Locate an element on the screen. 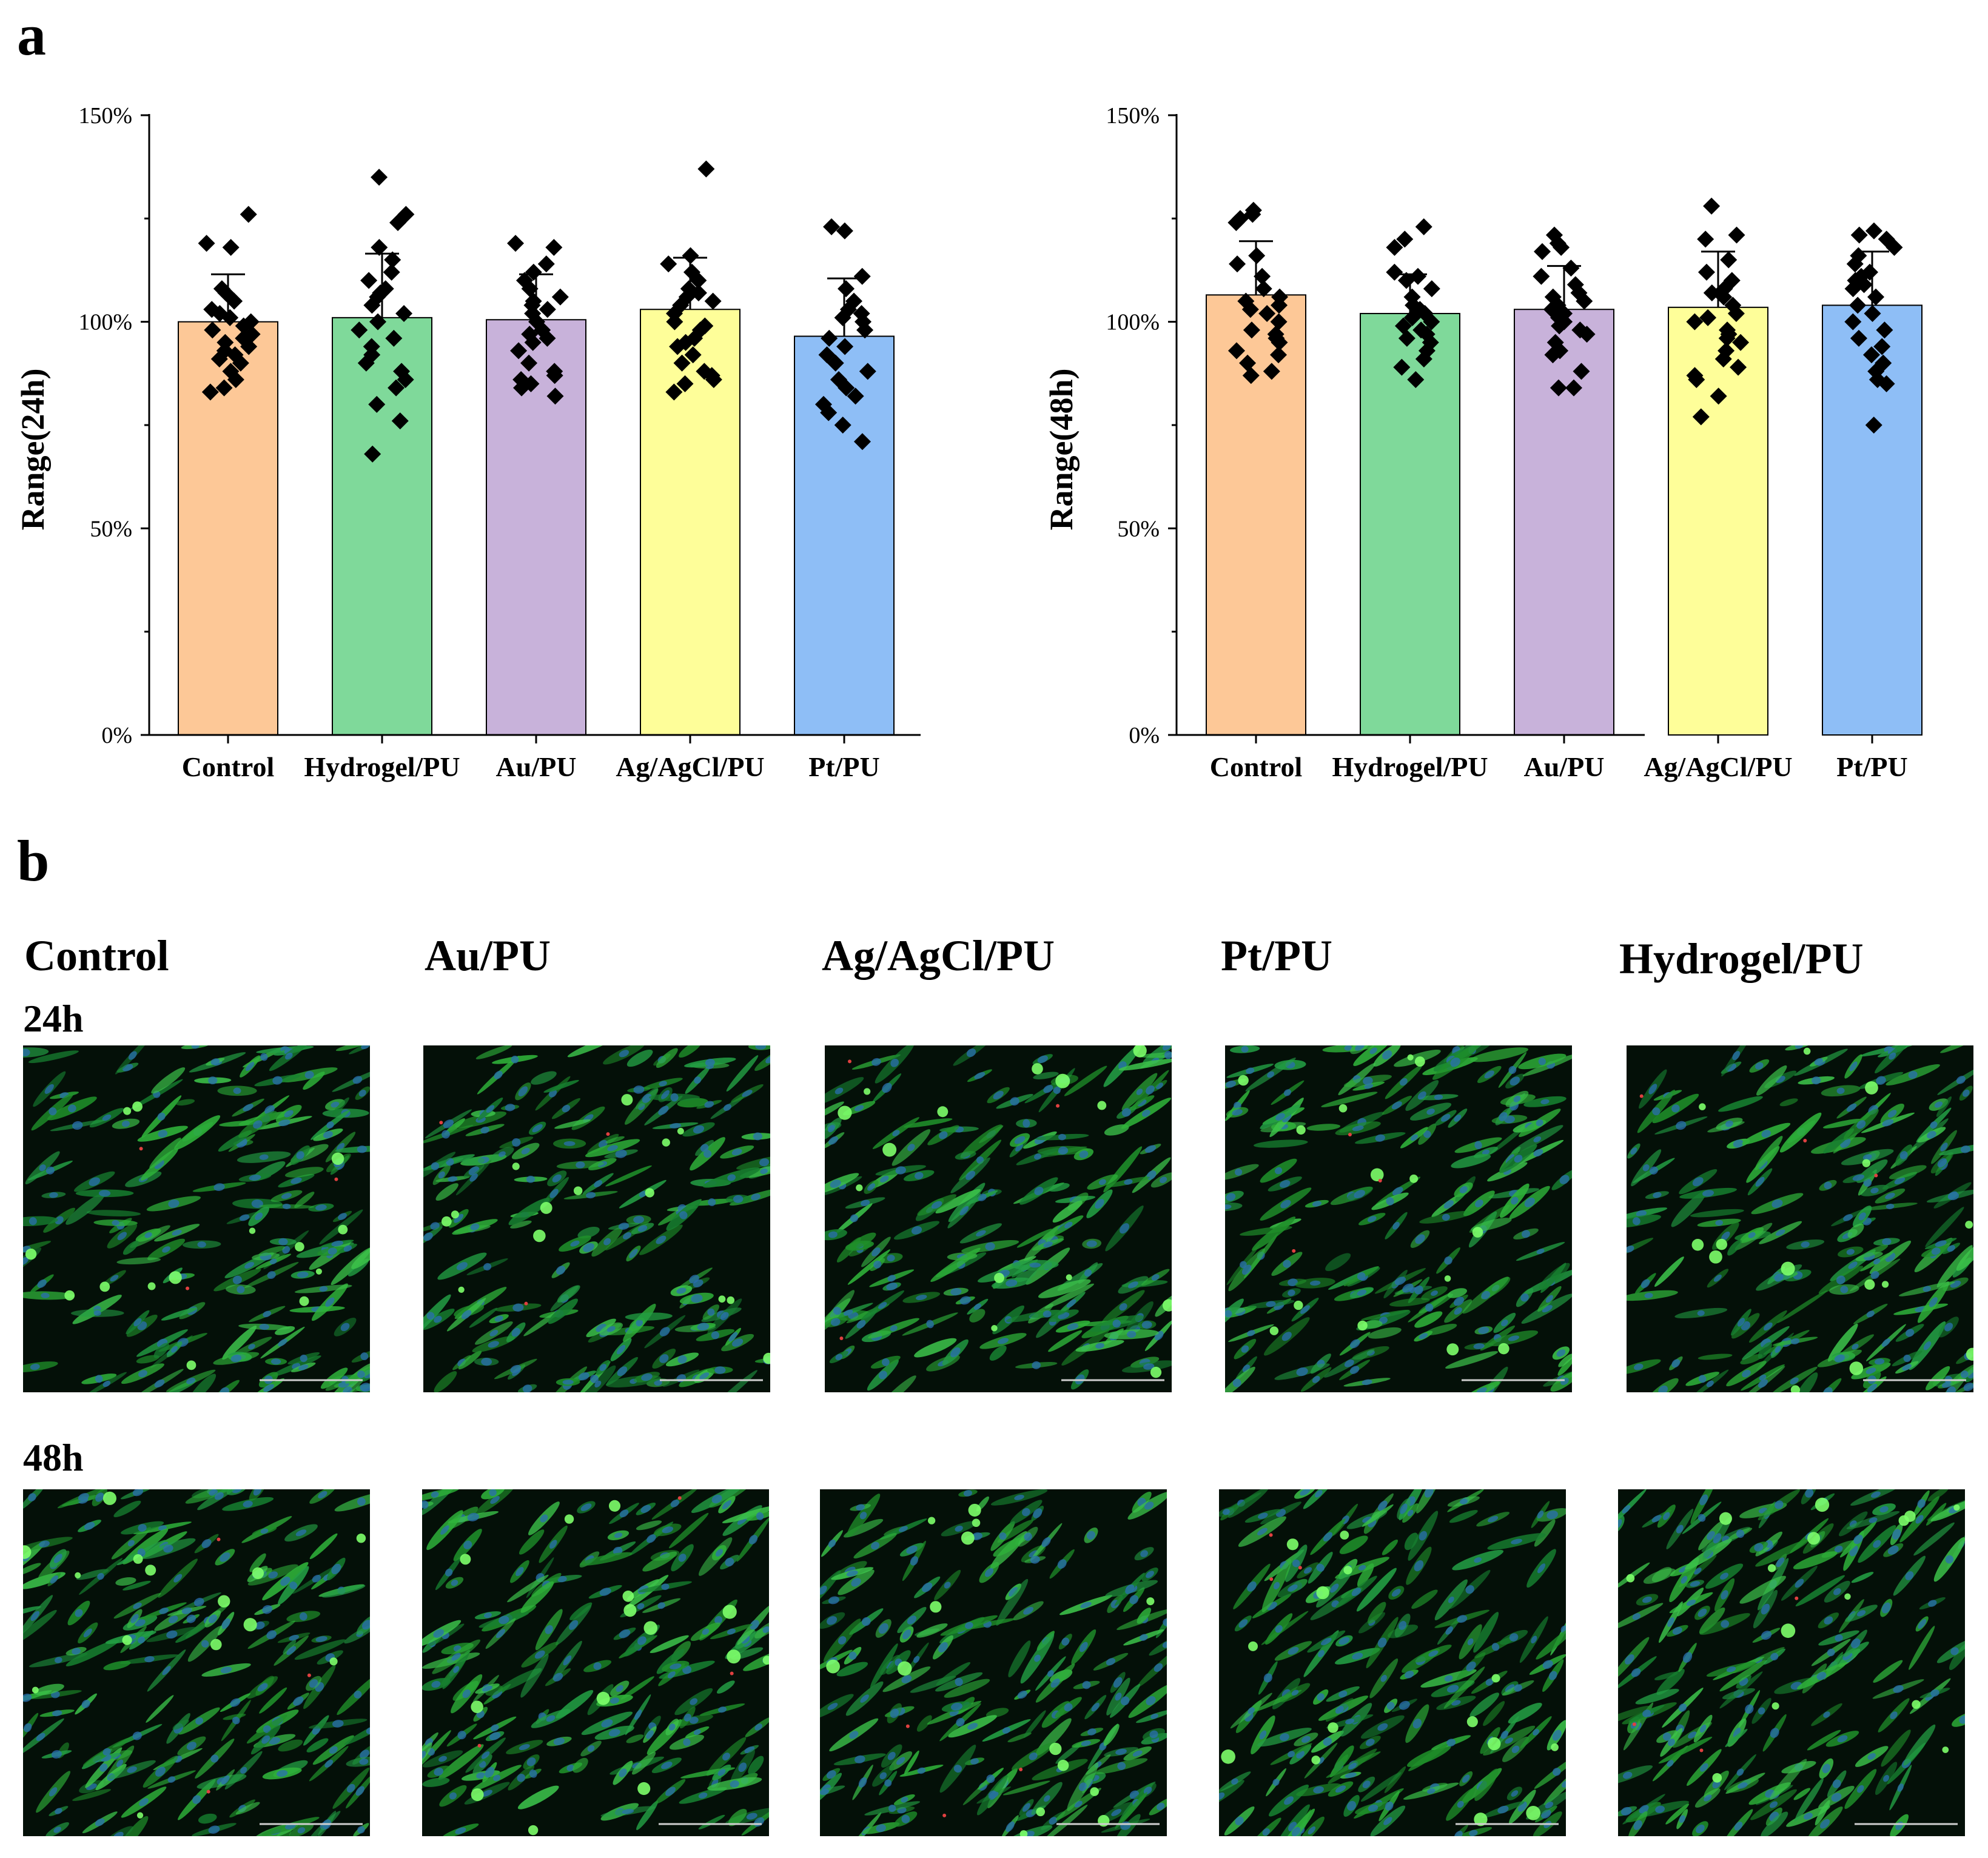  column-title-pt-pu: Pt/PU is located at coordinates (1277, 955).